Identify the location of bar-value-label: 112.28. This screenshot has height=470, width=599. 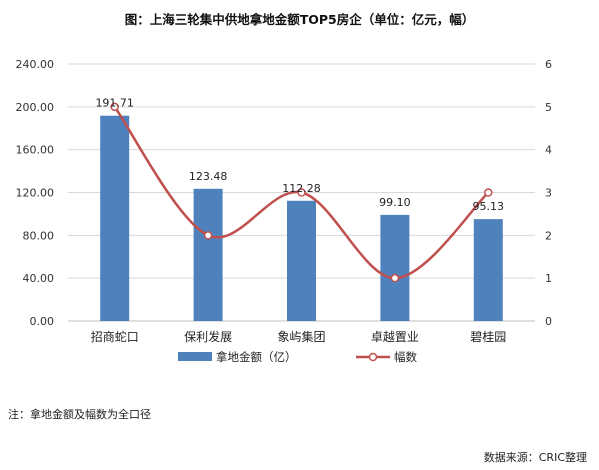
(301, 188).